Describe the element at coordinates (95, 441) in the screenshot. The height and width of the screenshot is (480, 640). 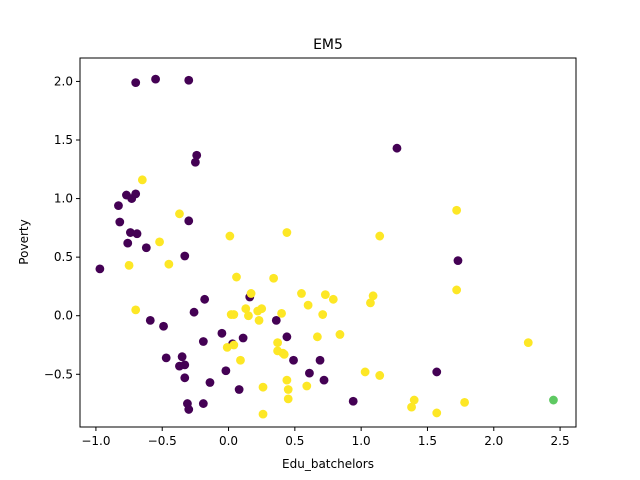
I see `x-tick-label: −1.0` at that location.